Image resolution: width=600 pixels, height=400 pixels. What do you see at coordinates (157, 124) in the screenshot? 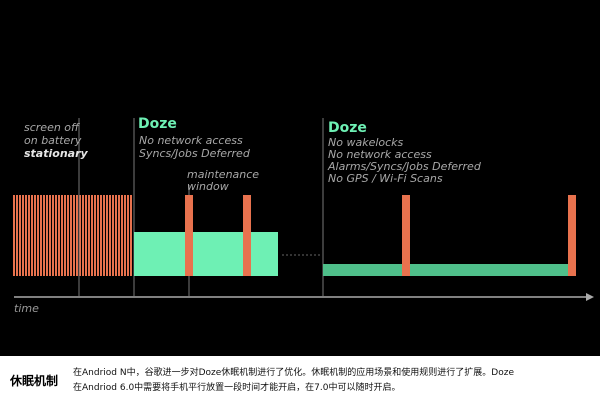
I see `doze-title-1: Doze` at bounding box center [157, 124].